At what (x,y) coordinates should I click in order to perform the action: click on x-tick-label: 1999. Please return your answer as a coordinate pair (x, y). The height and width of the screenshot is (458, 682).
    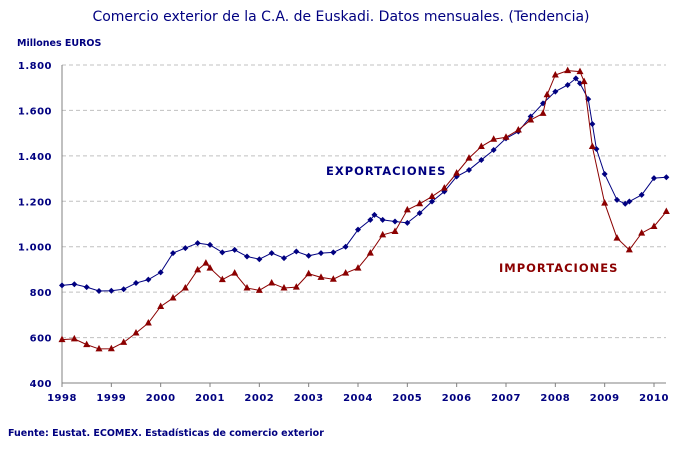
    Looking at the image, I should click on (111, 398).